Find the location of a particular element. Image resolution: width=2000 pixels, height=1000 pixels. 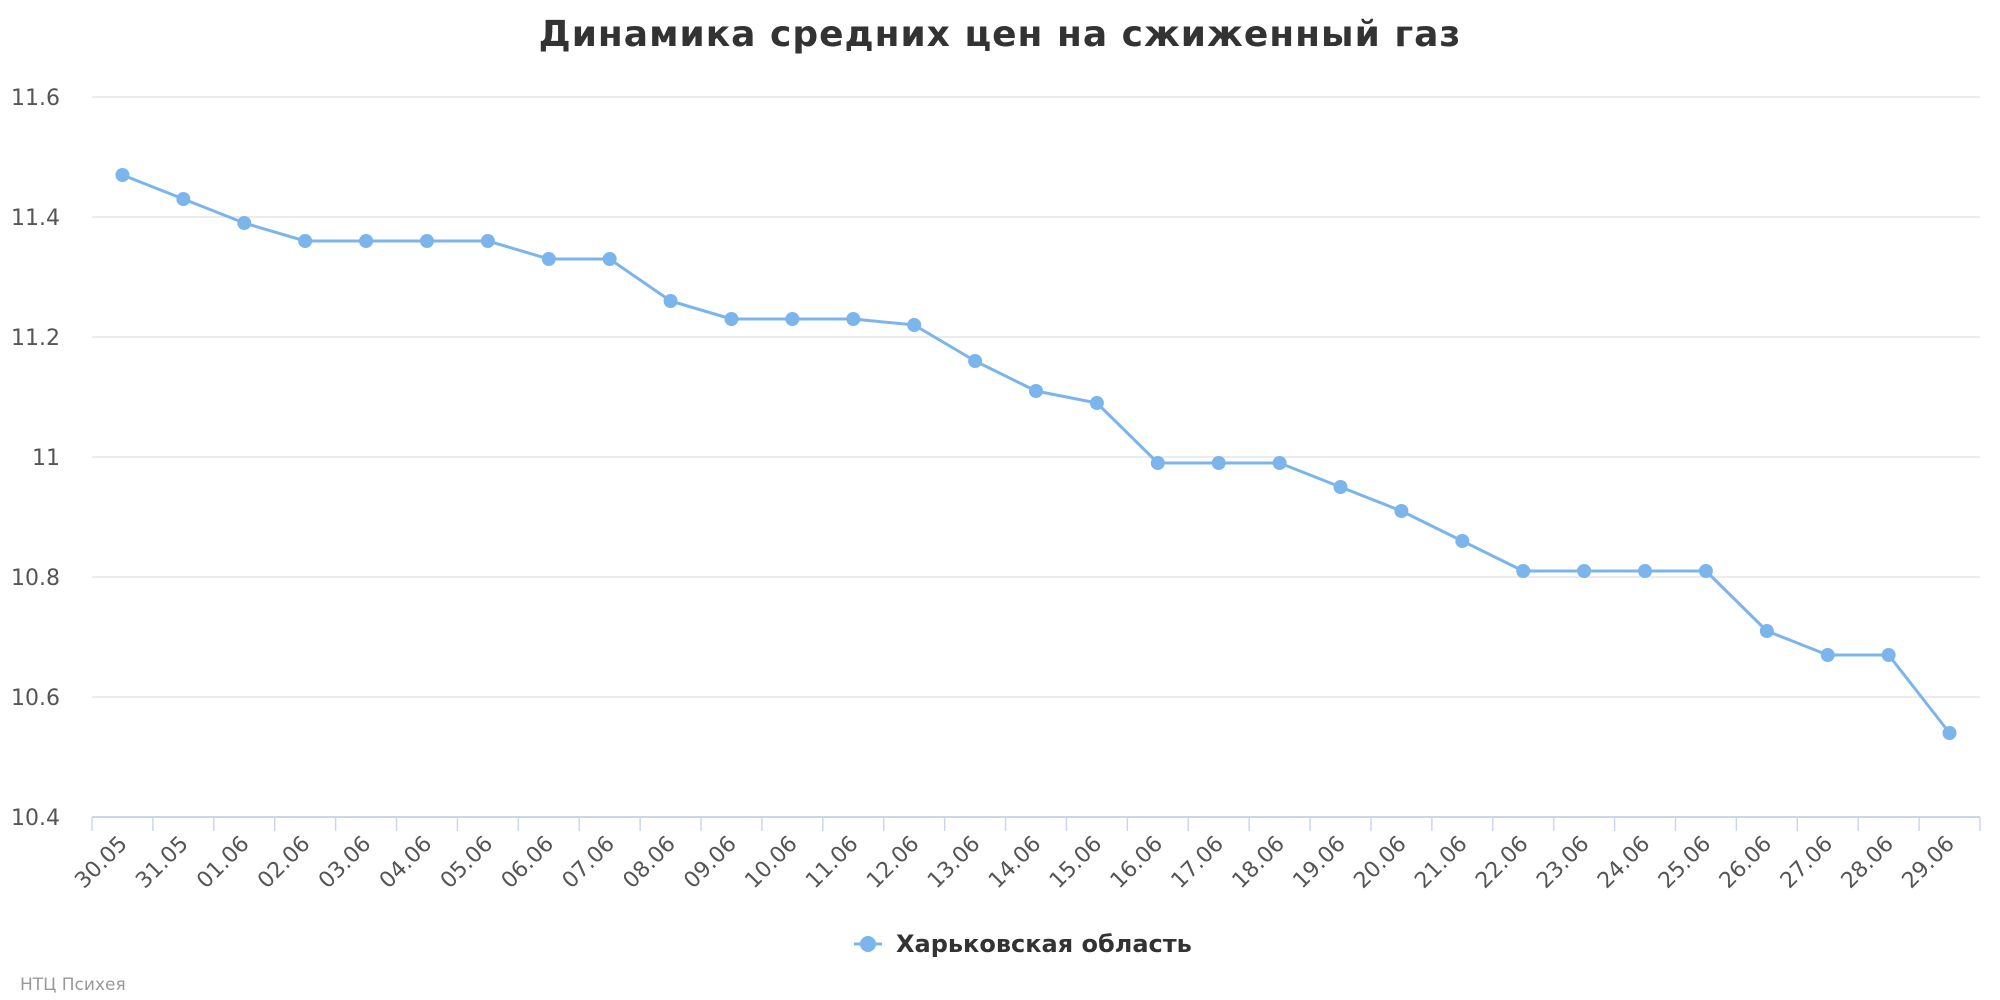

x-tick-label: 07.06 is located at coordinates (589, 863).